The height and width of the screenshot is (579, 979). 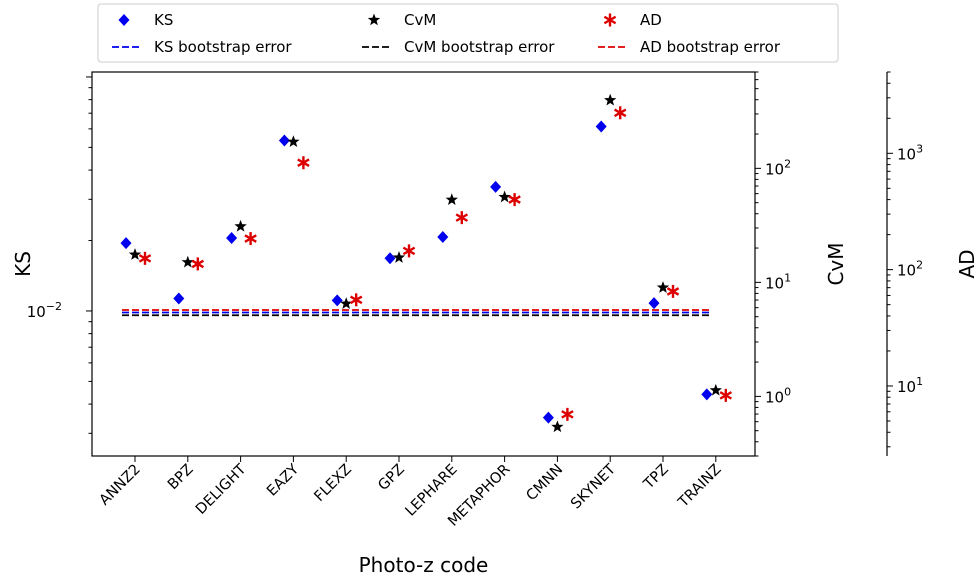 What do you see at coordinates (424, 565) in the screenshot?
I see `x-axis-title: Photo-z code` at bounding box center [424, 565].